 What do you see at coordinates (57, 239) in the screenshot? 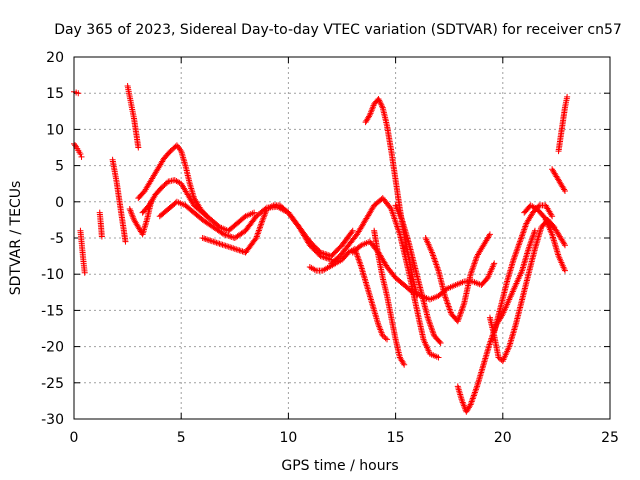
I see `y-tick-label: -5` at bounding box center [57, 239].